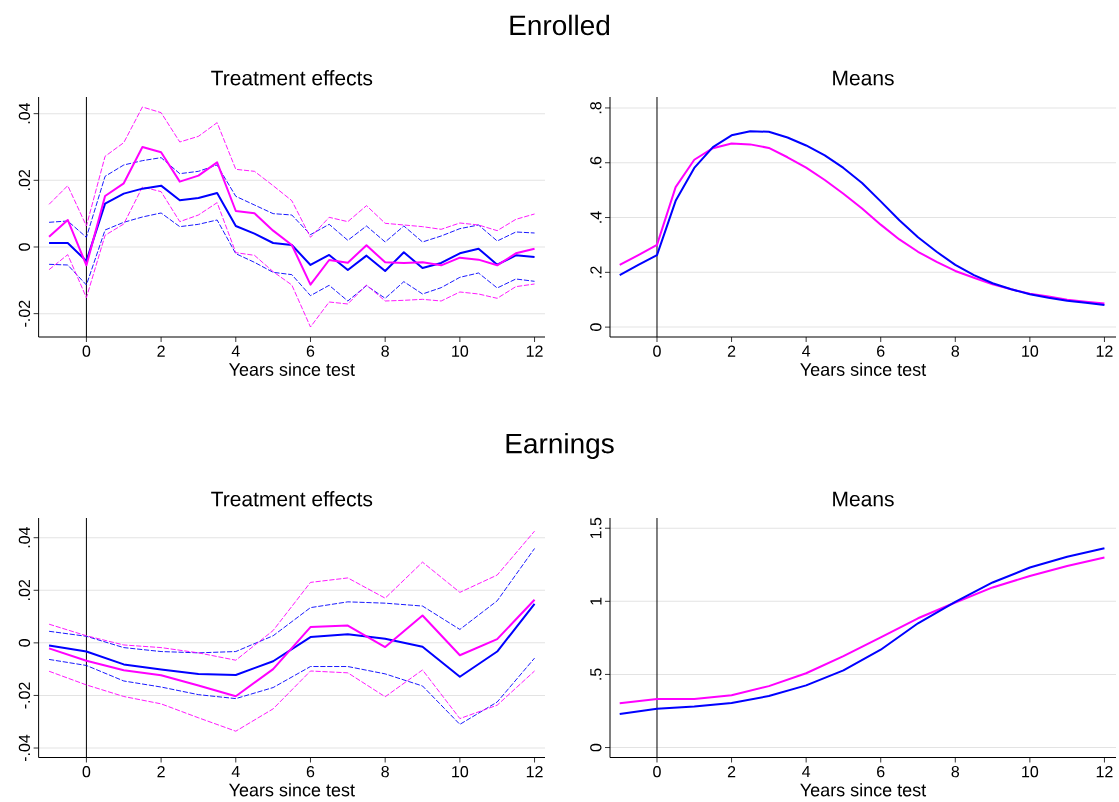 This screenshot has height=802, width=1119. I want to click on y-tick-label: -.04, so click(24, 748).